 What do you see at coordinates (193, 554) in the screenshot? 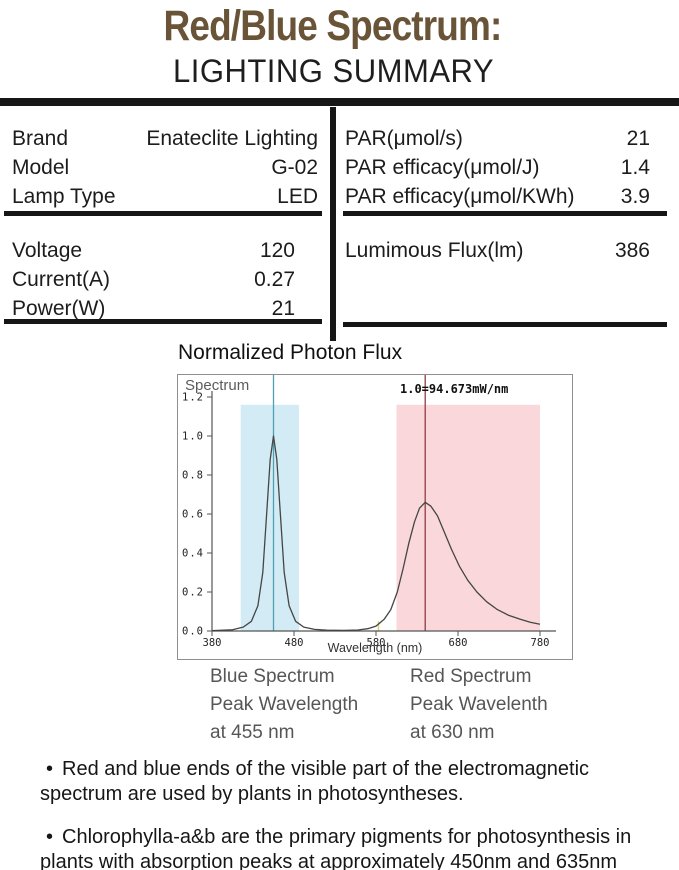
I see `y-tick-label: 0.4` at bounding box center [193, 554].